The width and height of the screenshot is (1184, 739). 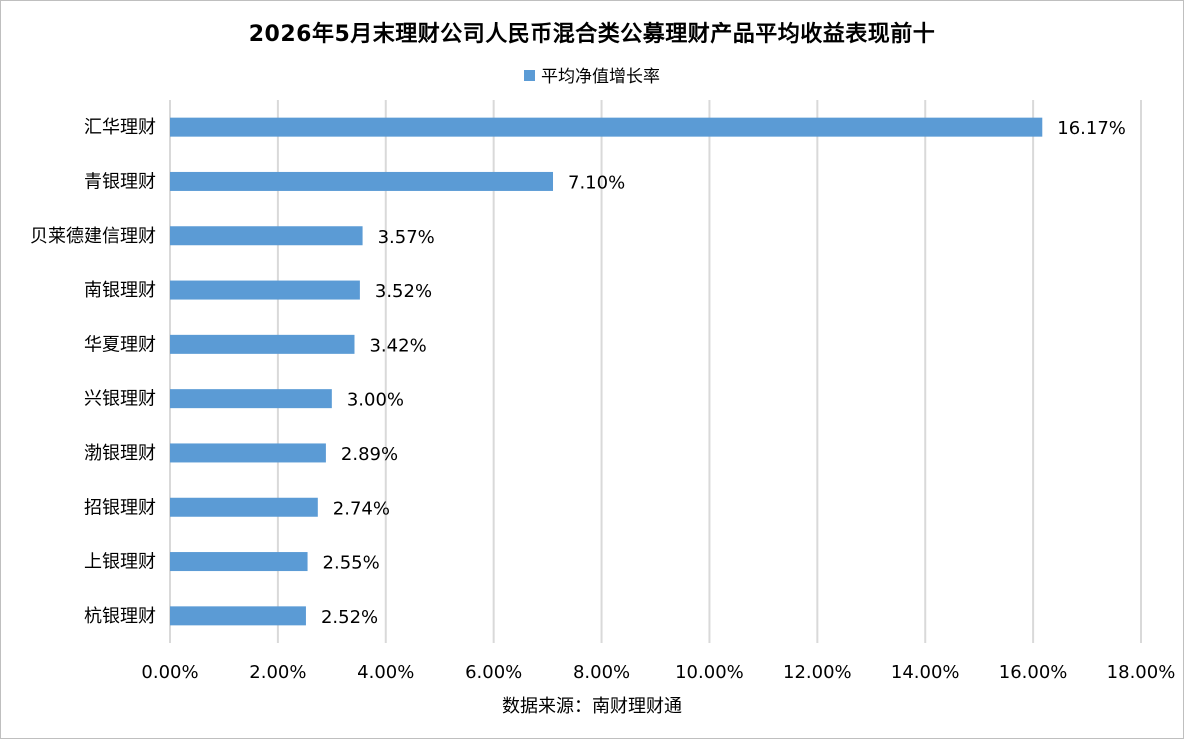 What do you see at coordinates (120, 453) in the screenshot?
I see `category-label: 渤银理财` at bounding box center [120, 453].